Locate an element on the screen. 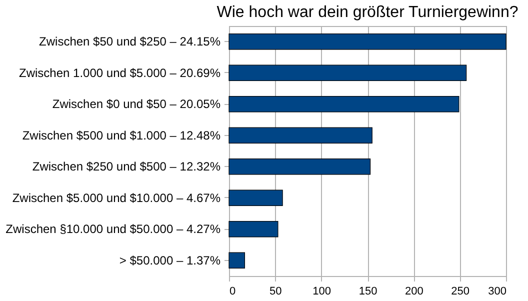 Image resolution: width=528 pixels, height=301 pixels. x-tick-label: 150 is located at coordinates (368, 292).